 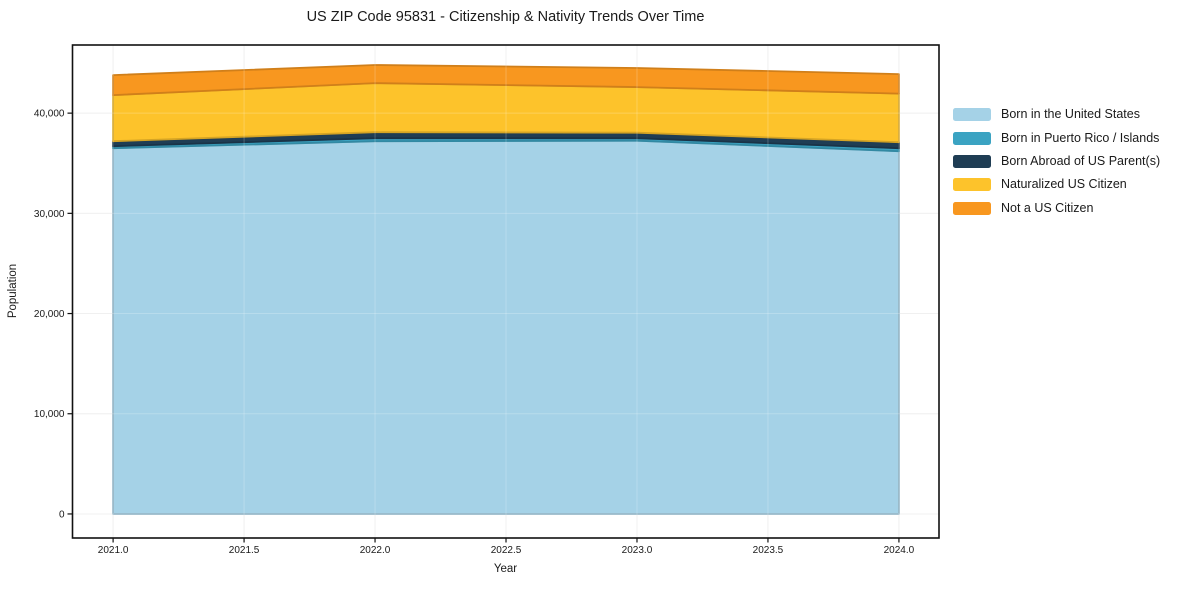 What do you see at coordinates (637, 550) in the screenshot?
I see `x-tick-label: 2023.0` at bounding box center [637, 550].